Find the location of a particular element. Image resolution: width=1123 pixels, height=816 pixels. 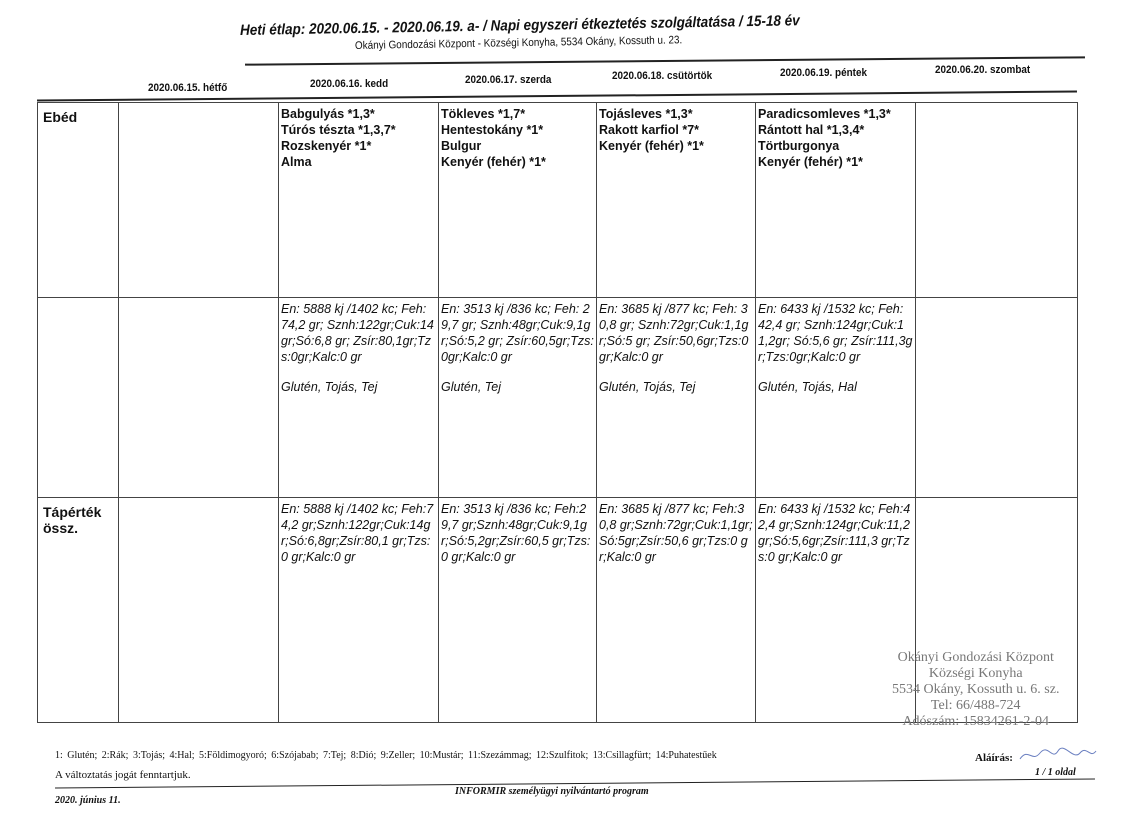

stamp-line: 5534 Okány, Kossuth u. 6. sz. is located at coordinates (976, 689).